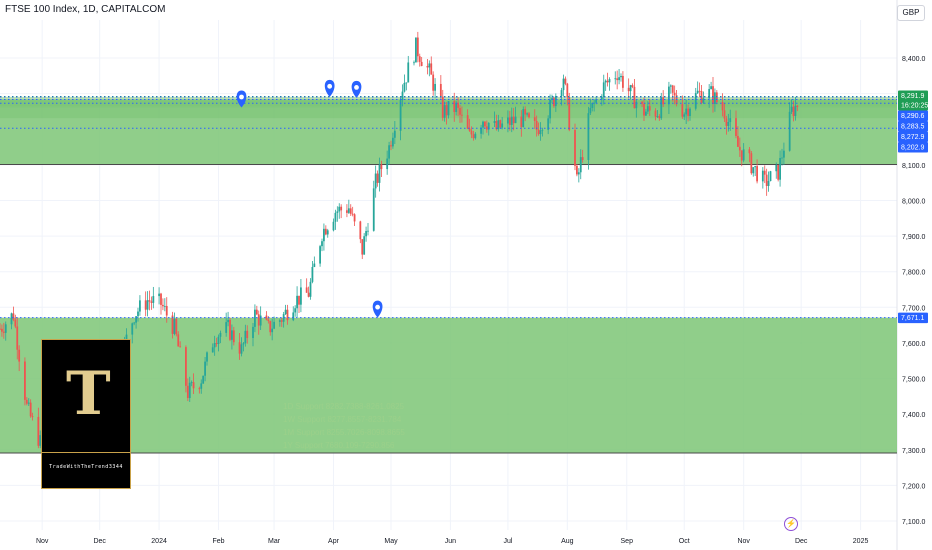 Image resolution: width=932 pixels, height=550 pixels. I want to click on currency-button: GBP, so click(911, 13).